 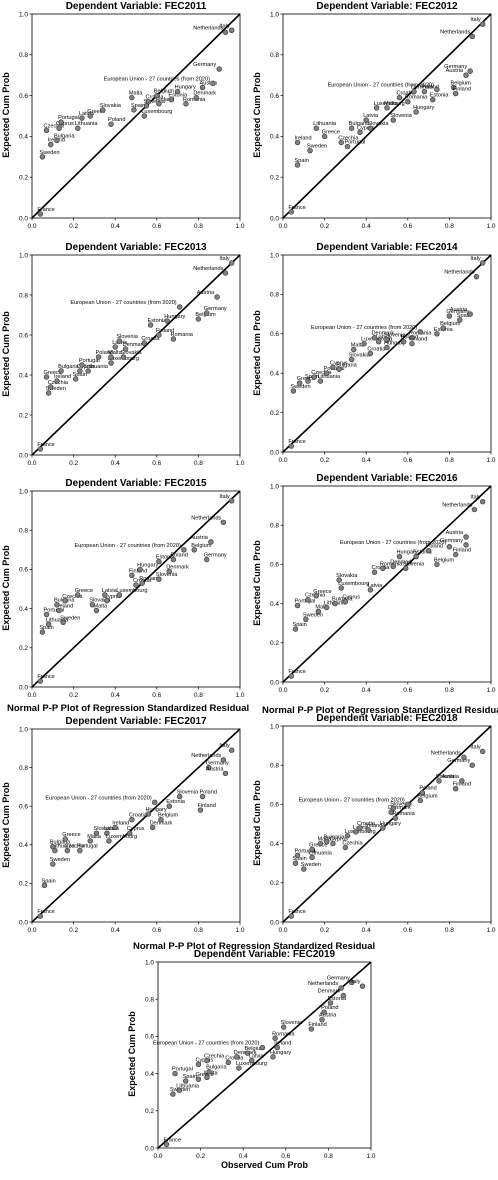 What do you see at coordinates (49, 153) in the screenshot?
I see `point-label: Sweden` at bounding box center [49, 153].